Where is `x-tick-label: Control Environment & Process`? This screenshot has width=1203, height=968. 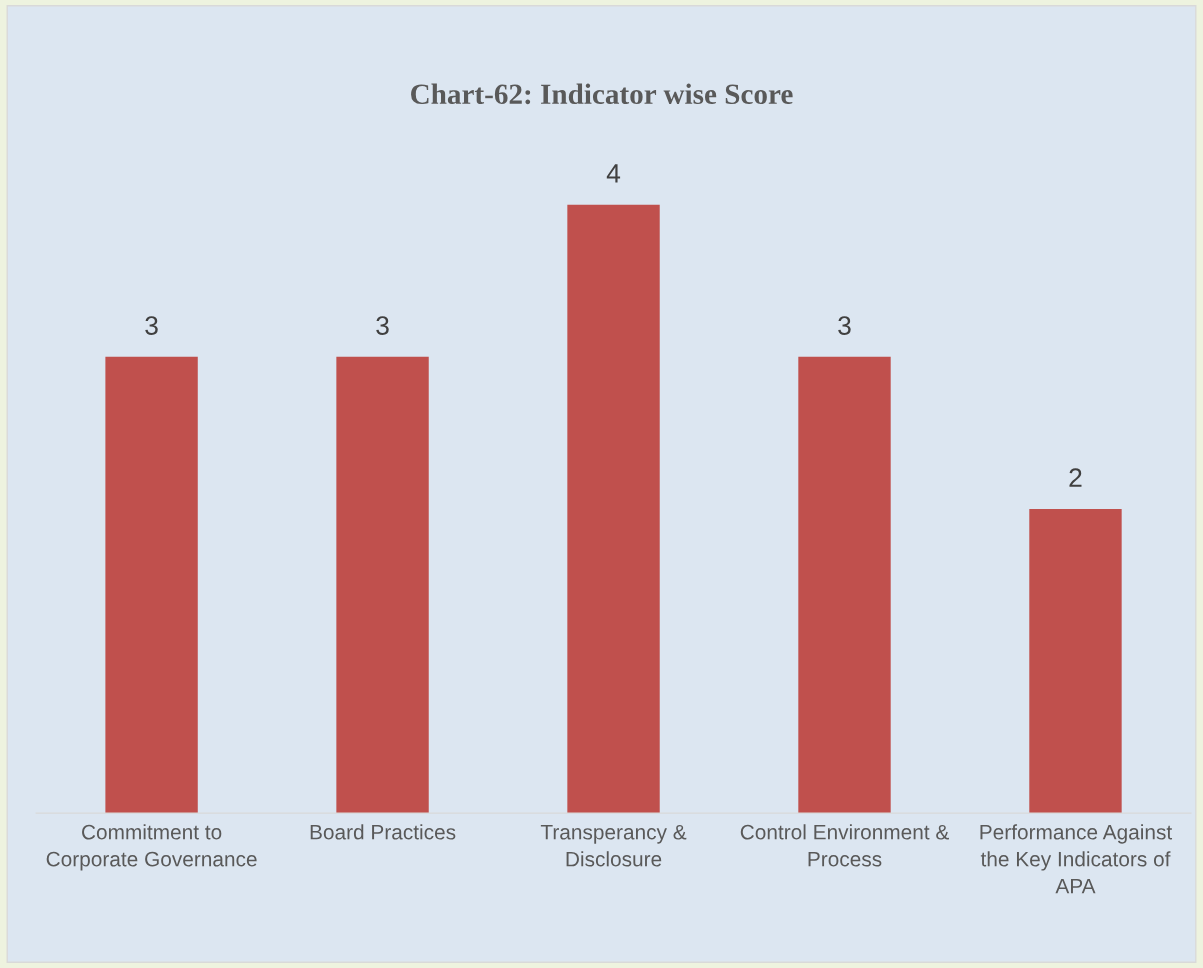
x-tick-label: Control Environment & Process is located at coordinates (844, 845).